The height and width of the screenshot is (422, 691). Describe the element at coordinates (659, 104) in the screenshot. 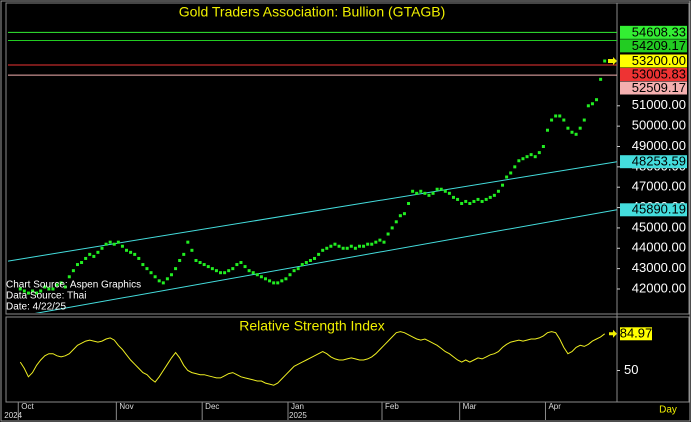

I see `y-tick-label: 51000.00` at that location.